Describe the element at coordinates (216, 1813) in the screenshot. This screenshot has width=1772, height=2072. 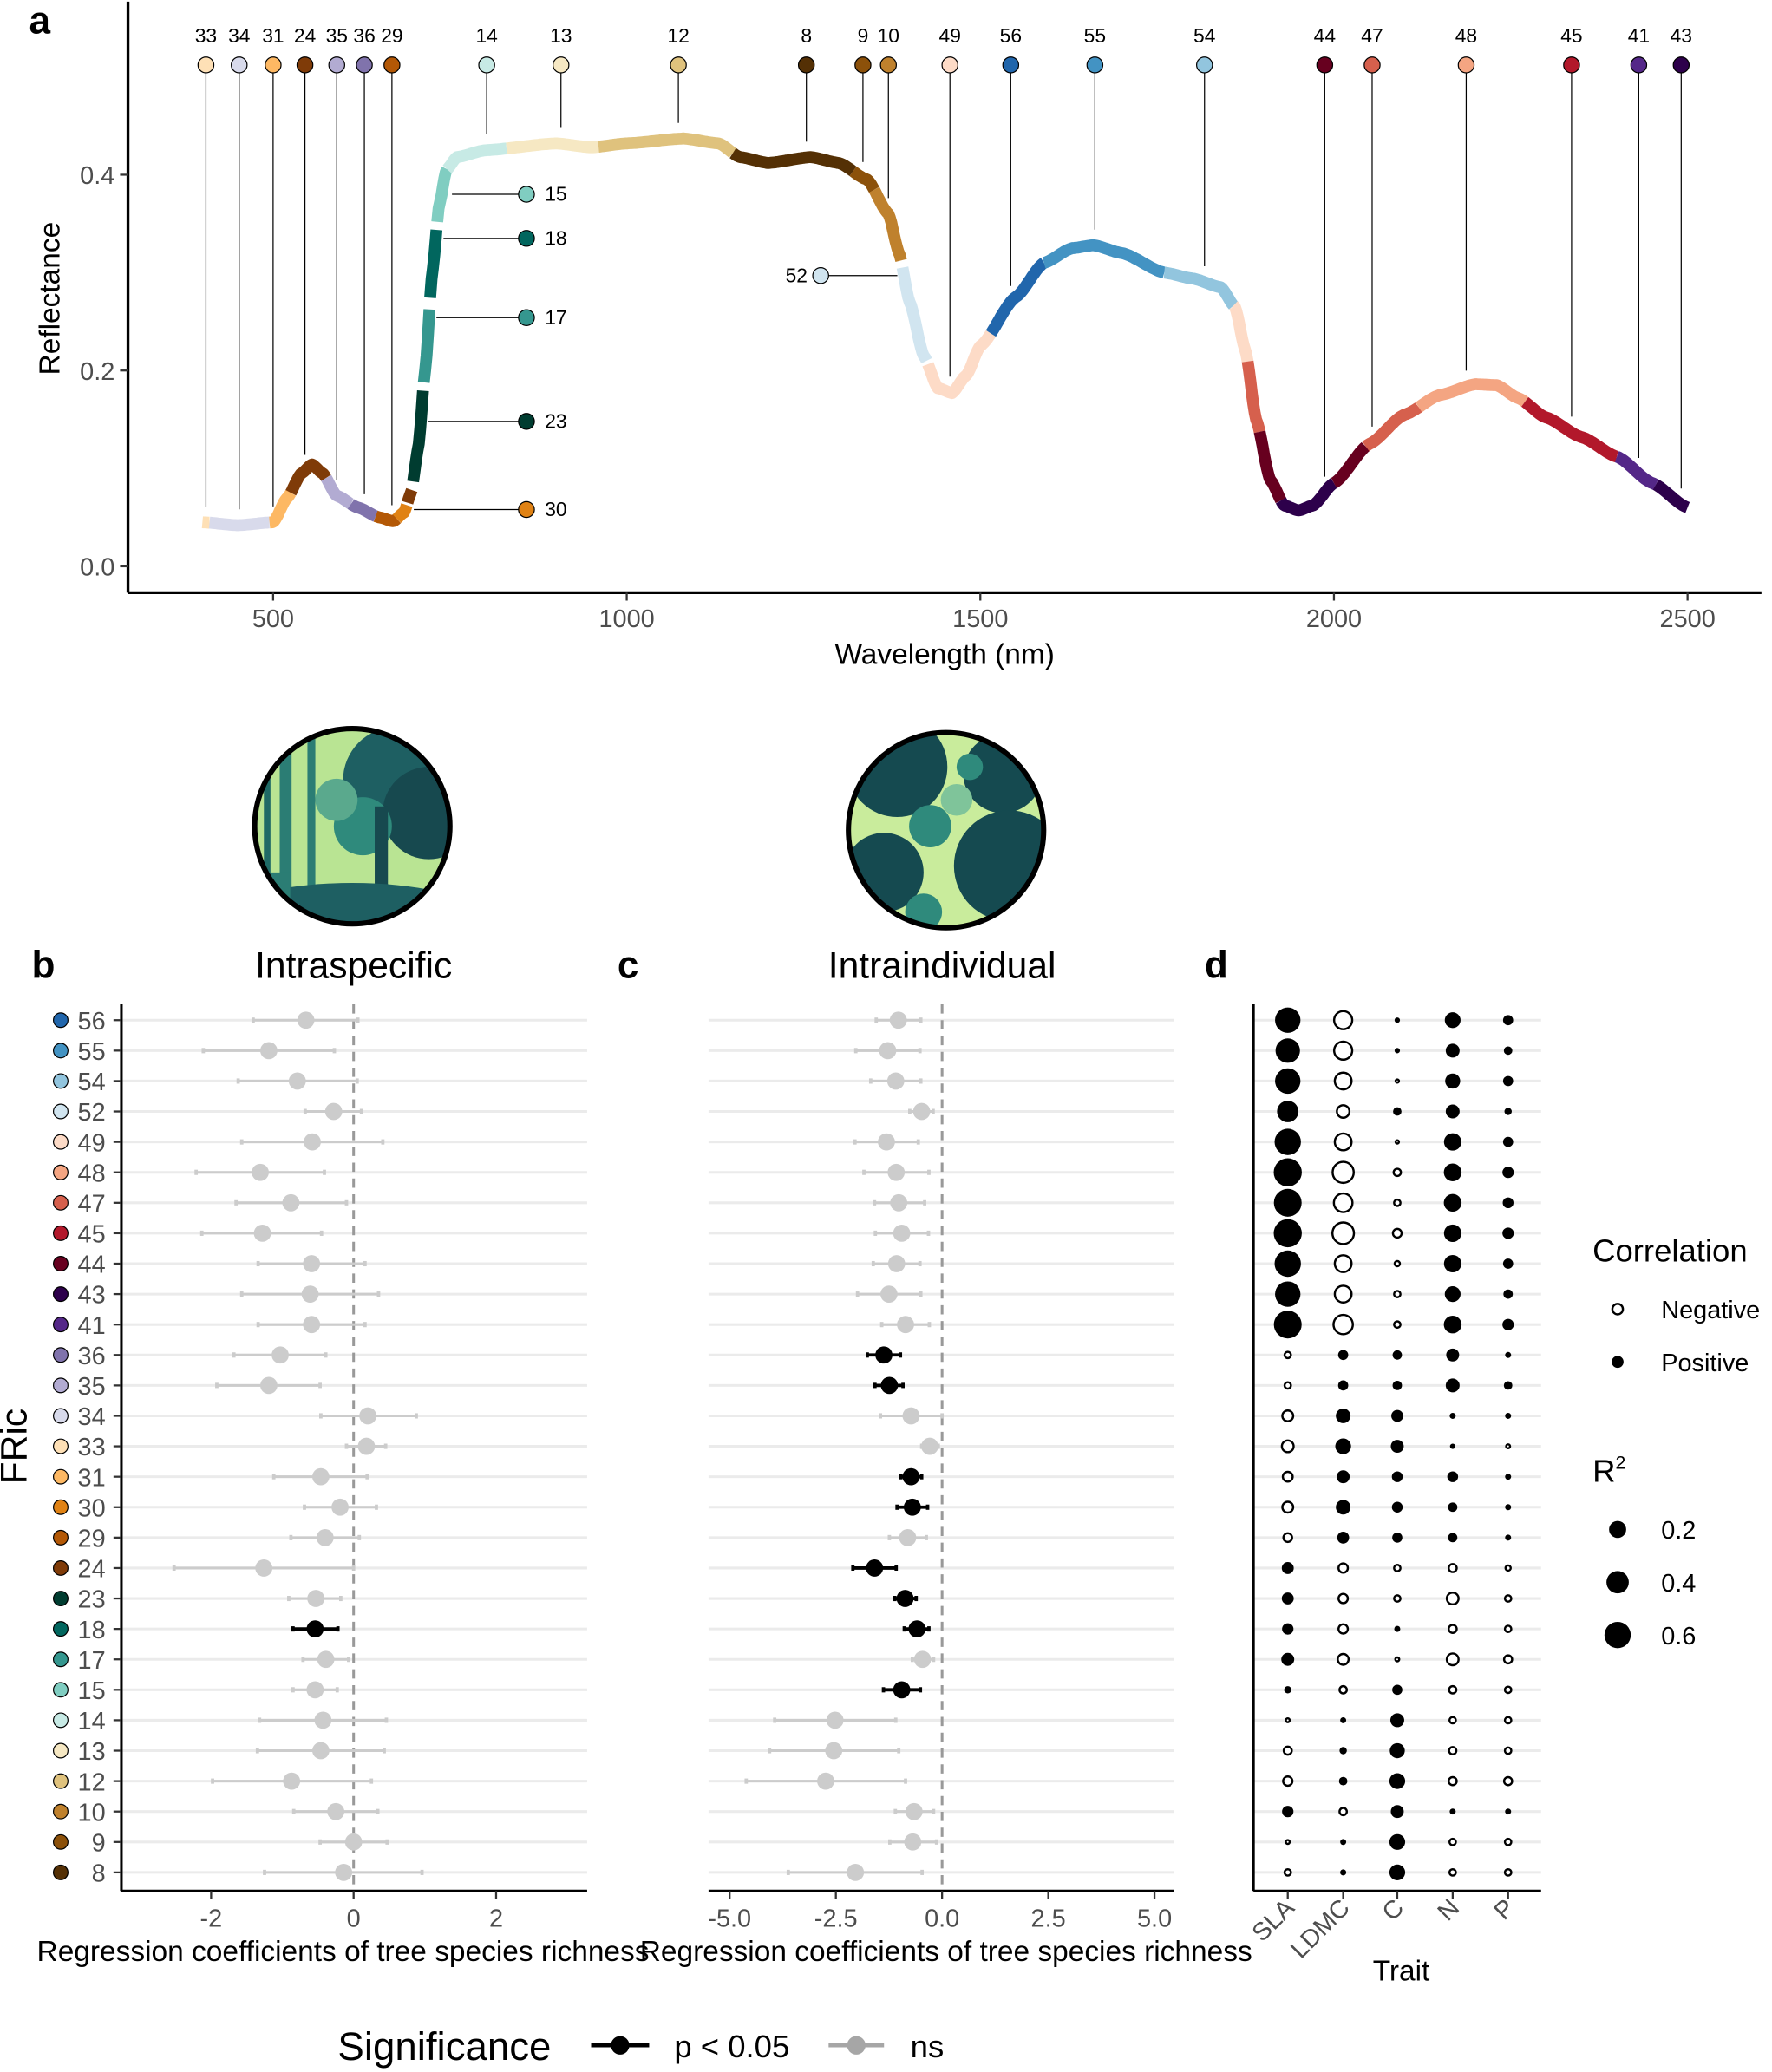
I see `coefficient-row-band-10: 10` at that location.